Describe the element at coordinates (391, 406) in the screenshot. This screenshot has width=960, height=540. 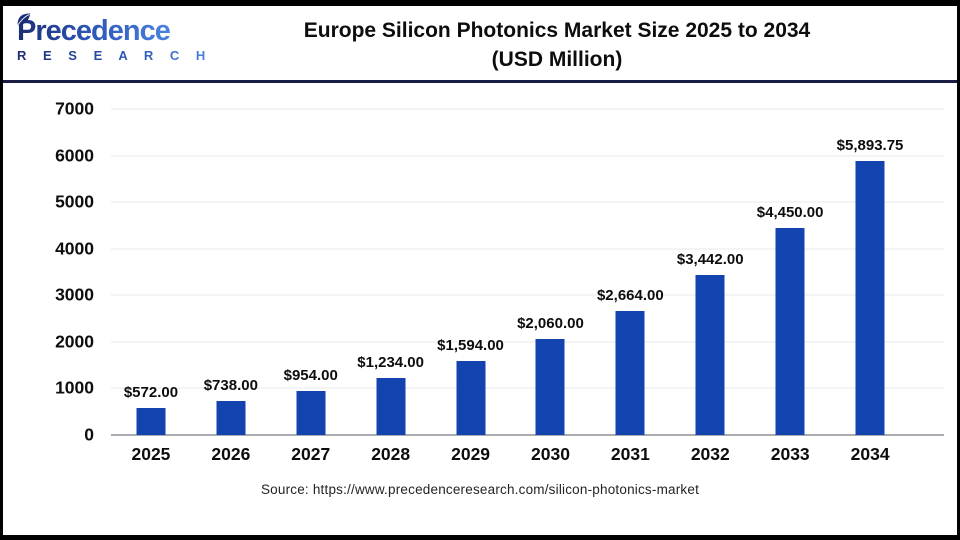
I see `bar-2028` at that location.